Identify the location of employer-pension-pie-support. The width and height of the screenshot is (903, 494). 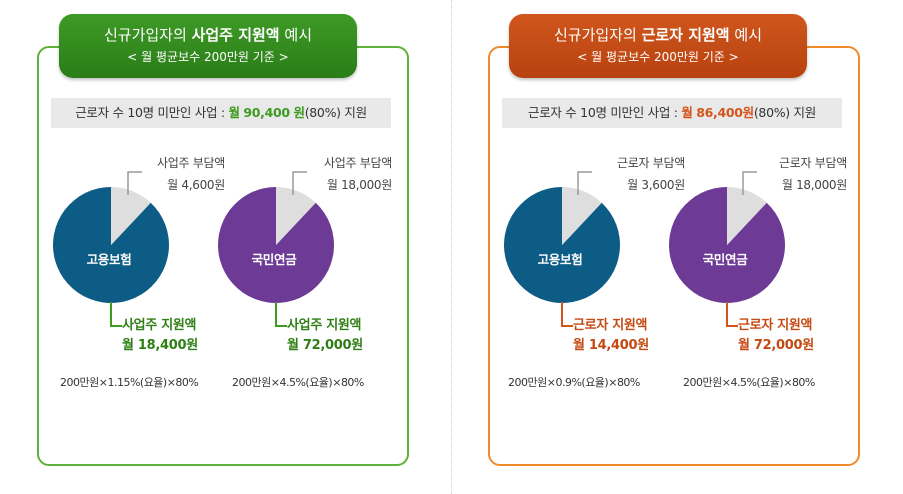
(275, 245).